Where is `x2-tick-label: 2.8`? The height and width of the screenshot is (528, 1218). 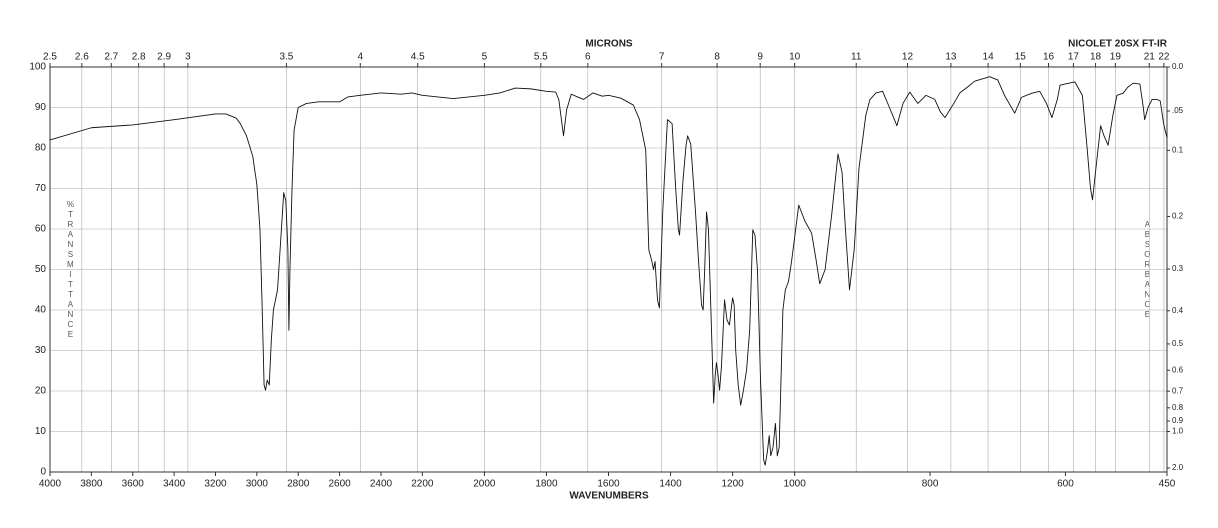 x2-tick-label: 2.8 is located at coordinates (139, 57).